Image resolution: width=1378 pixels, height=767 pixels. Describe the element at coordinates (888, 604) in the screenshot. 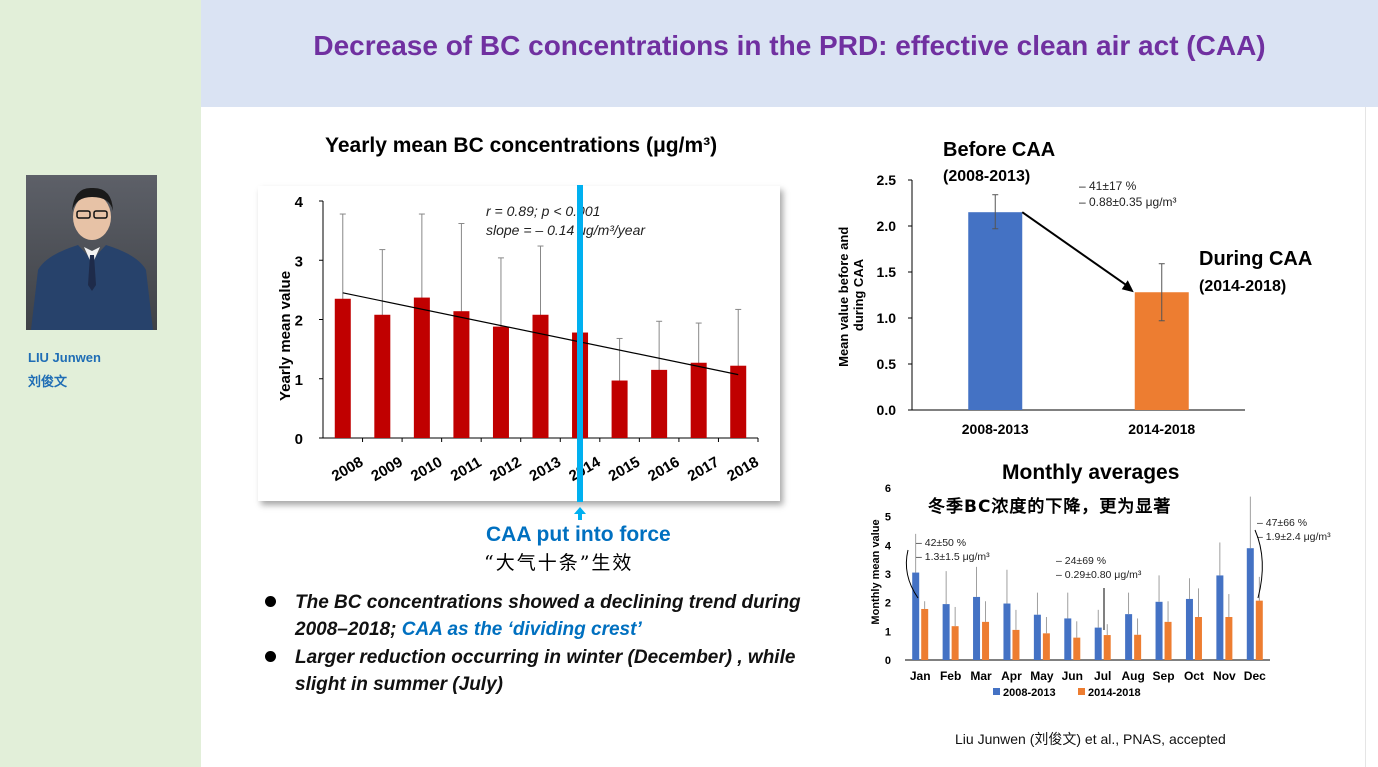

I see `monthly-ytick-label: 2` at that location.